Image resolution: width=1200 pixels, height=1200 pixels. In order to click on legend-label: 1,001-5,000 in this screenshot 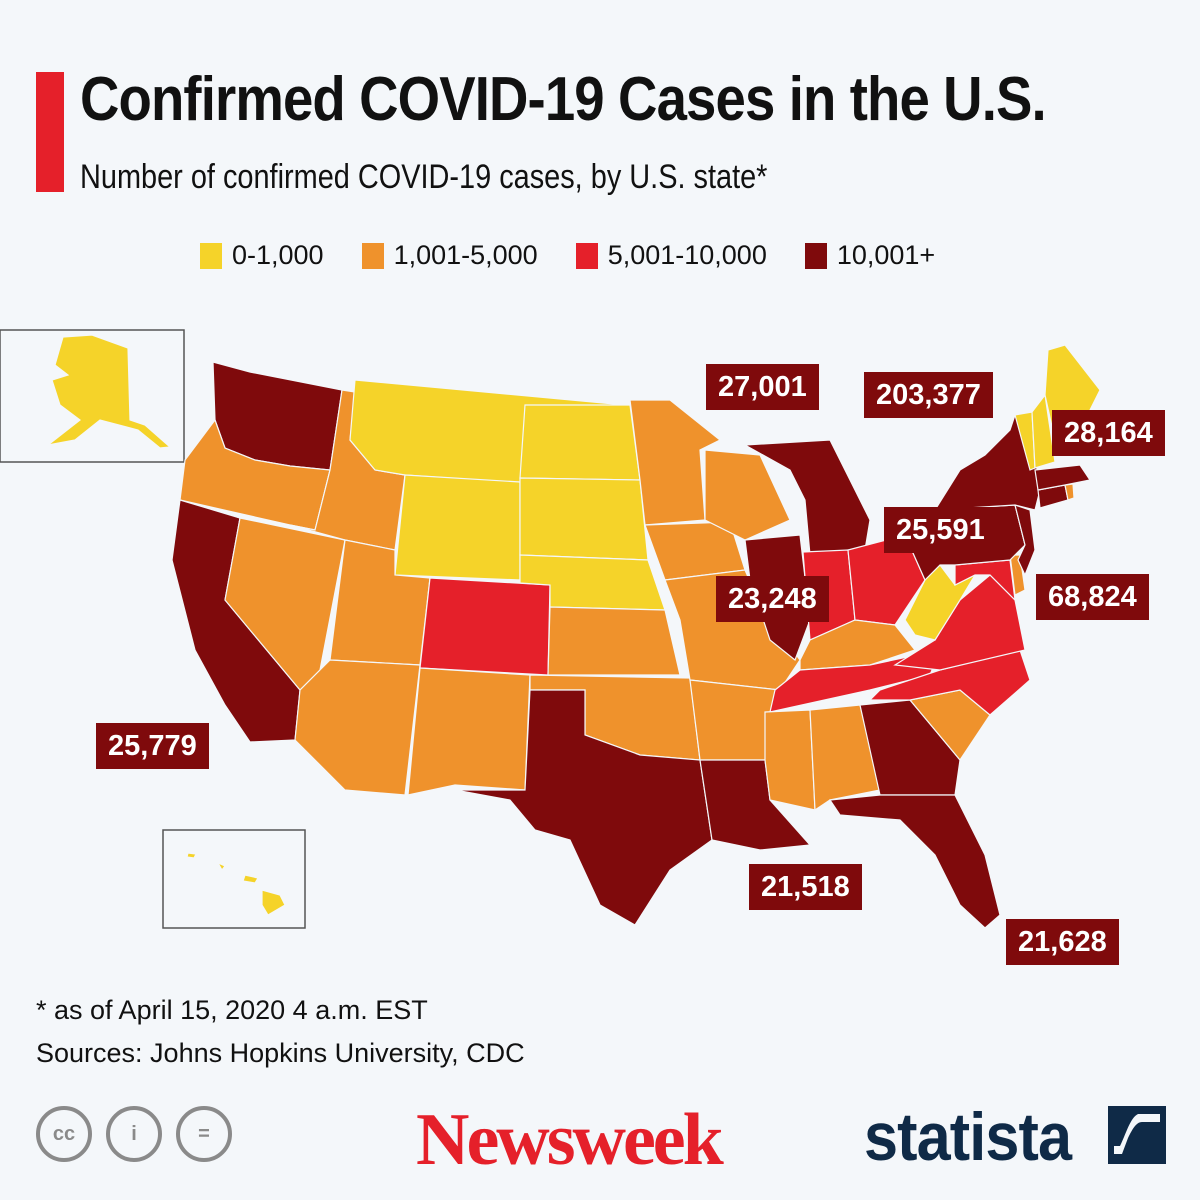, I will do `click(465, 255)`.